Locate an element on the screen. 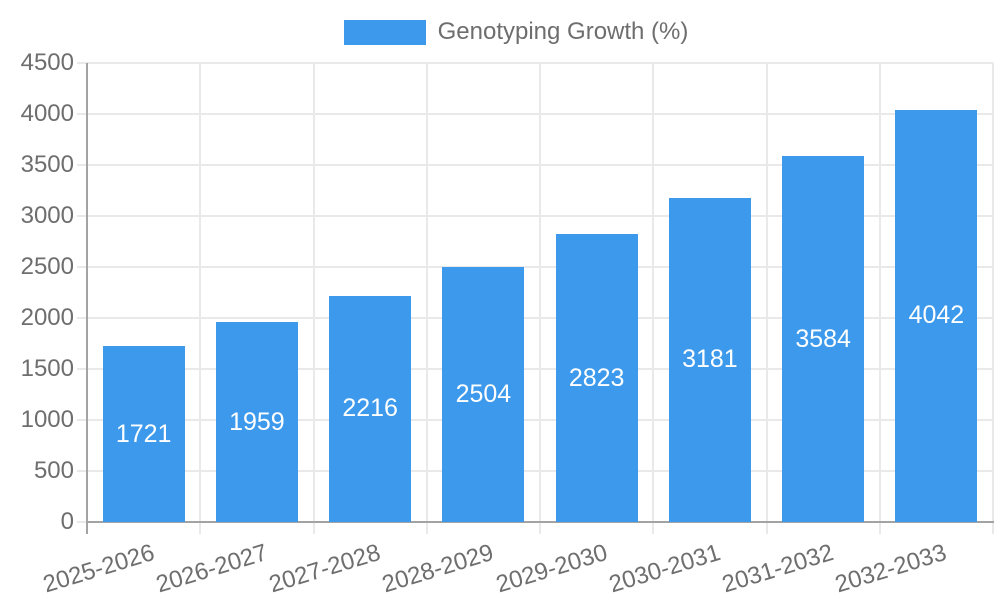  y-axis-tick-label: 500 is located at coordinates (53, 470).